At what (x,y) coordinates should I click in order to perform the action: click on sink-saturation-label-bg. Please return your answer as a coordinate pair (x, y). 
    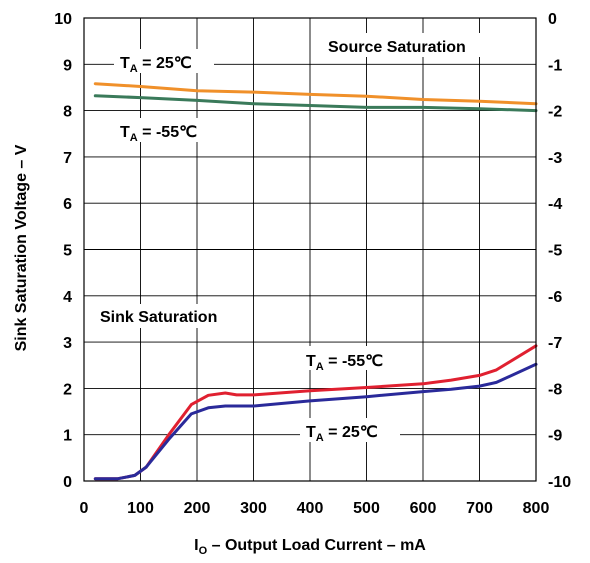
    Looking at the image, I should click on (169, 316).